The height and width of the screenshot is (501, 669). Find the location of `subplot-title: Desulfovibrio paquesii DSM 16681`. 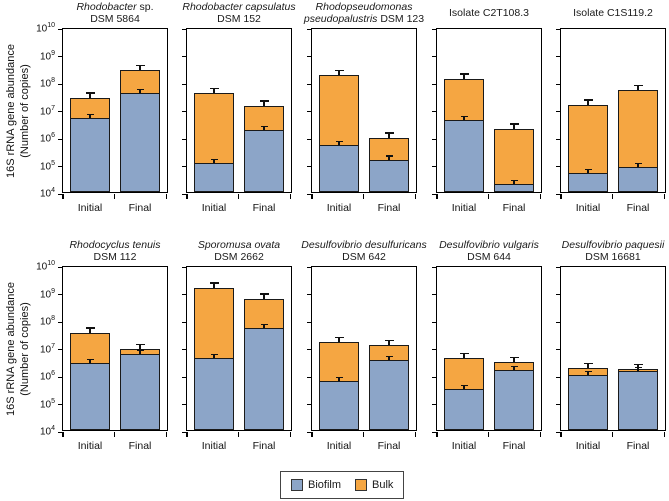

subplot-title: Desulfovibrio paquesii DSM 16681 is located at coordinates (601, 251).